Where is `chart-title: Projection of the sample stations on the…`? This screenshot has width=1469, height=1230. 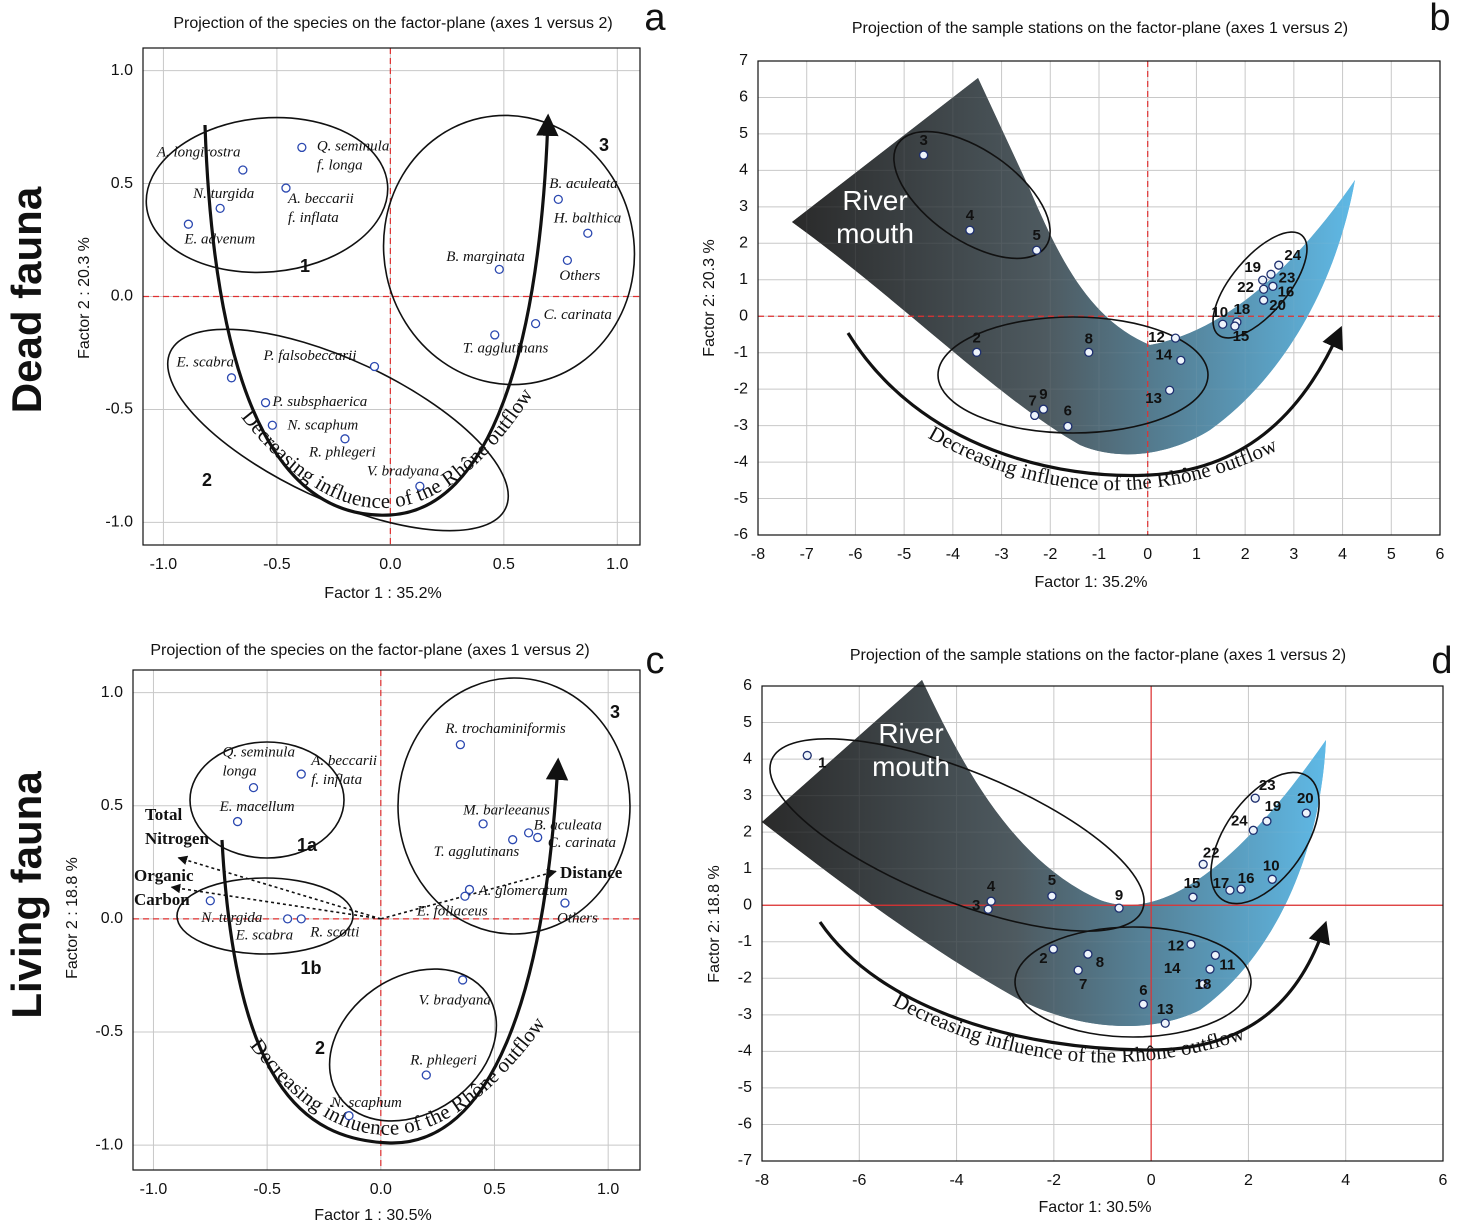
chart-title: Projection of the sample stations on the… is located at coordinates (1100, 28).